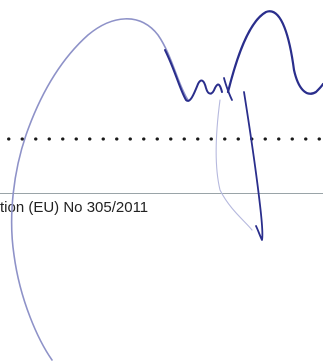 Image resolution: width=323 pixels, height=361 pixels. I want to click on signature-stroke-descender, so click(253, 166).